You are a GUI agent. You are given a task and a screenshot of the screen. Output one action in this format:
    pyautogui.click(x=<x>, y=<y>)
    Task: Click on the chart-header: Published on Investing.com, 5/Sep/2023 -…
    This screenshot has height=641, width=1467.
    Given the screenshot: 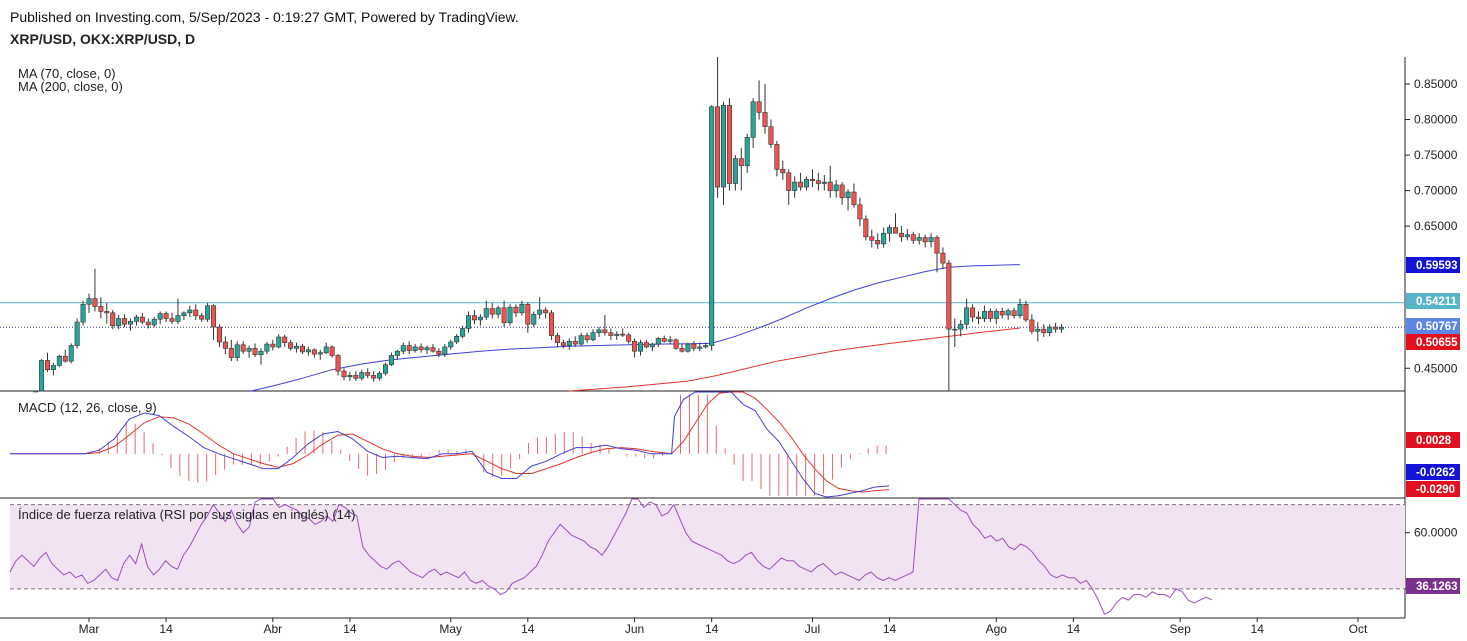 What is the action you would take?
    pyautogui.click(x=510, y=27)
    